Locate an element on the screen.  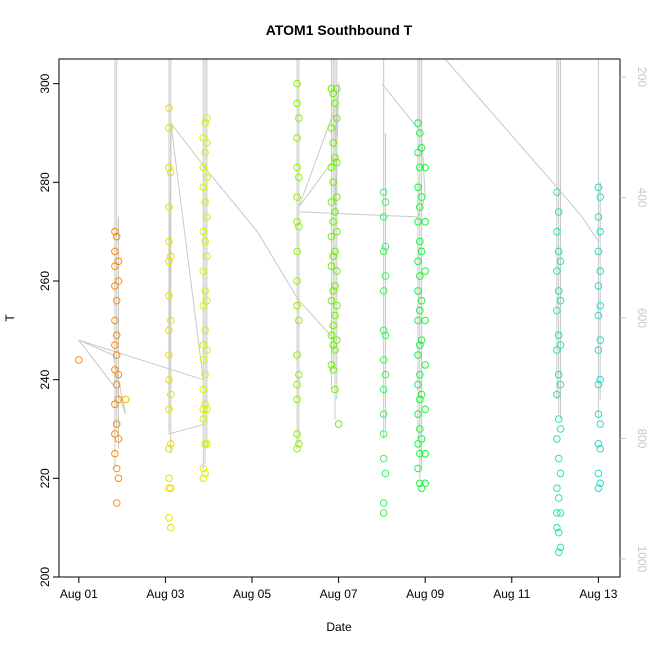
y-tick-label: 220 is located at coordinates (45, 478).